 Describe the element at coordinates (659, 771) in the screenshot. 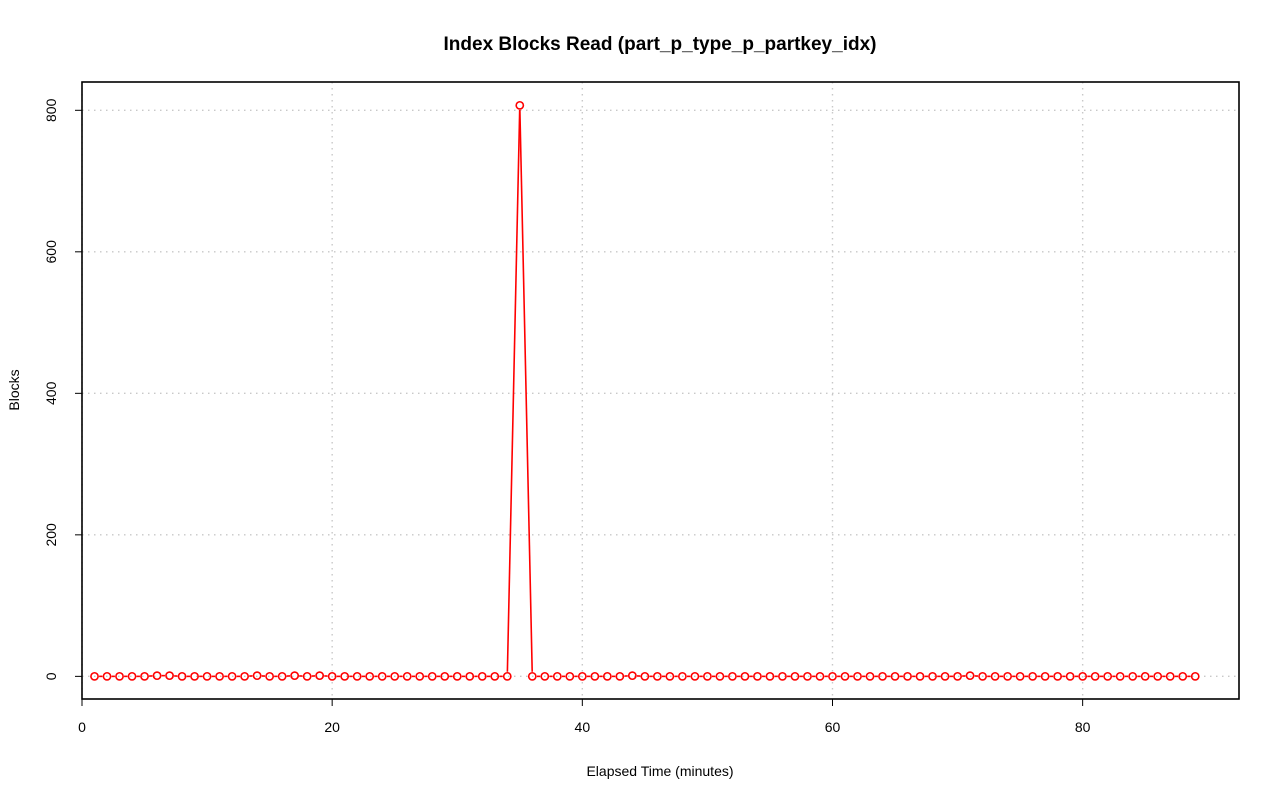

I see `x-axis-label: Elapsed Time (minutes)` at that location.